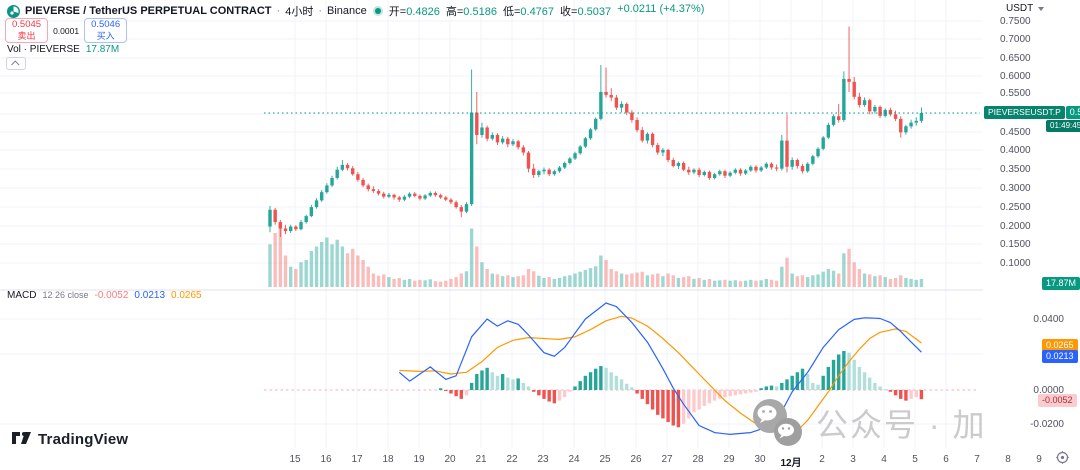 The height and width of the screenshot is (470, 1080). Describe the element at coordinates (150, 295) in the screenshot. I see `macd-line-value: 0.0213` at that location.